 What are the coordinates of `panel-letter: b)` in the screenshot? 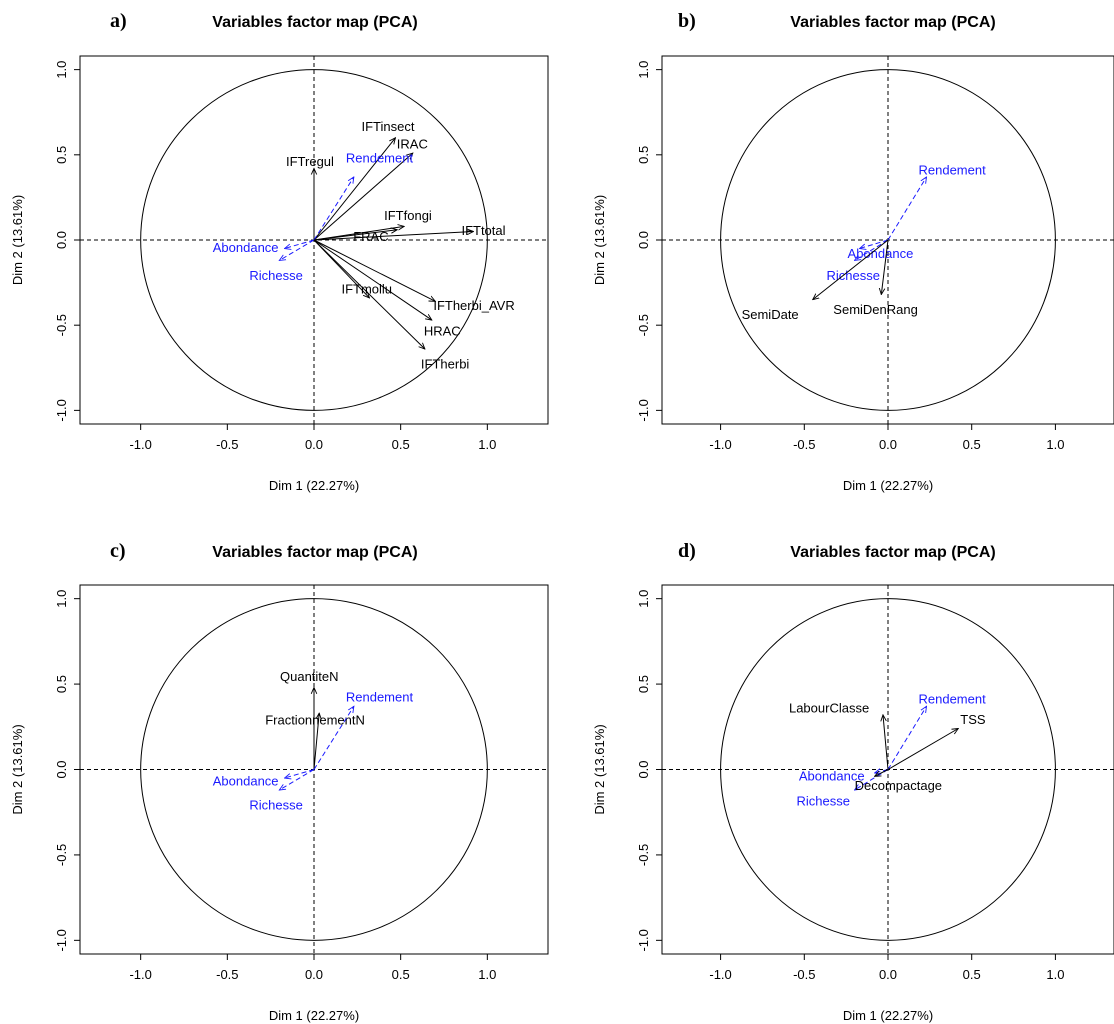 It's located at (687, 21).